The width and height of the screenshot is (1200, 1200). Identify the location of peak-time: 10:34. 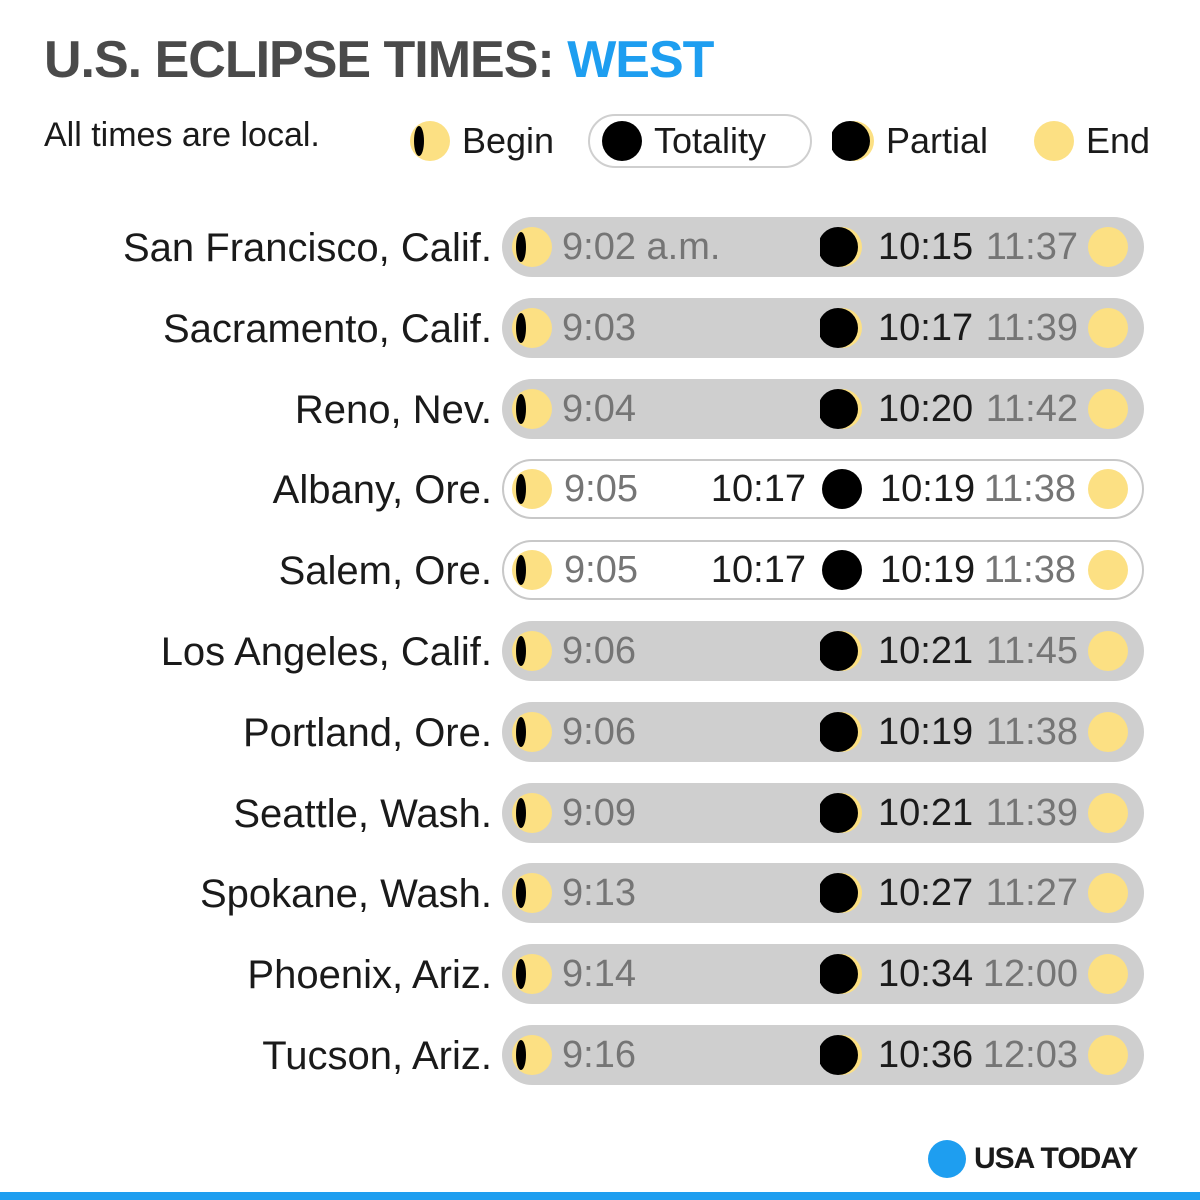
(926, 974).